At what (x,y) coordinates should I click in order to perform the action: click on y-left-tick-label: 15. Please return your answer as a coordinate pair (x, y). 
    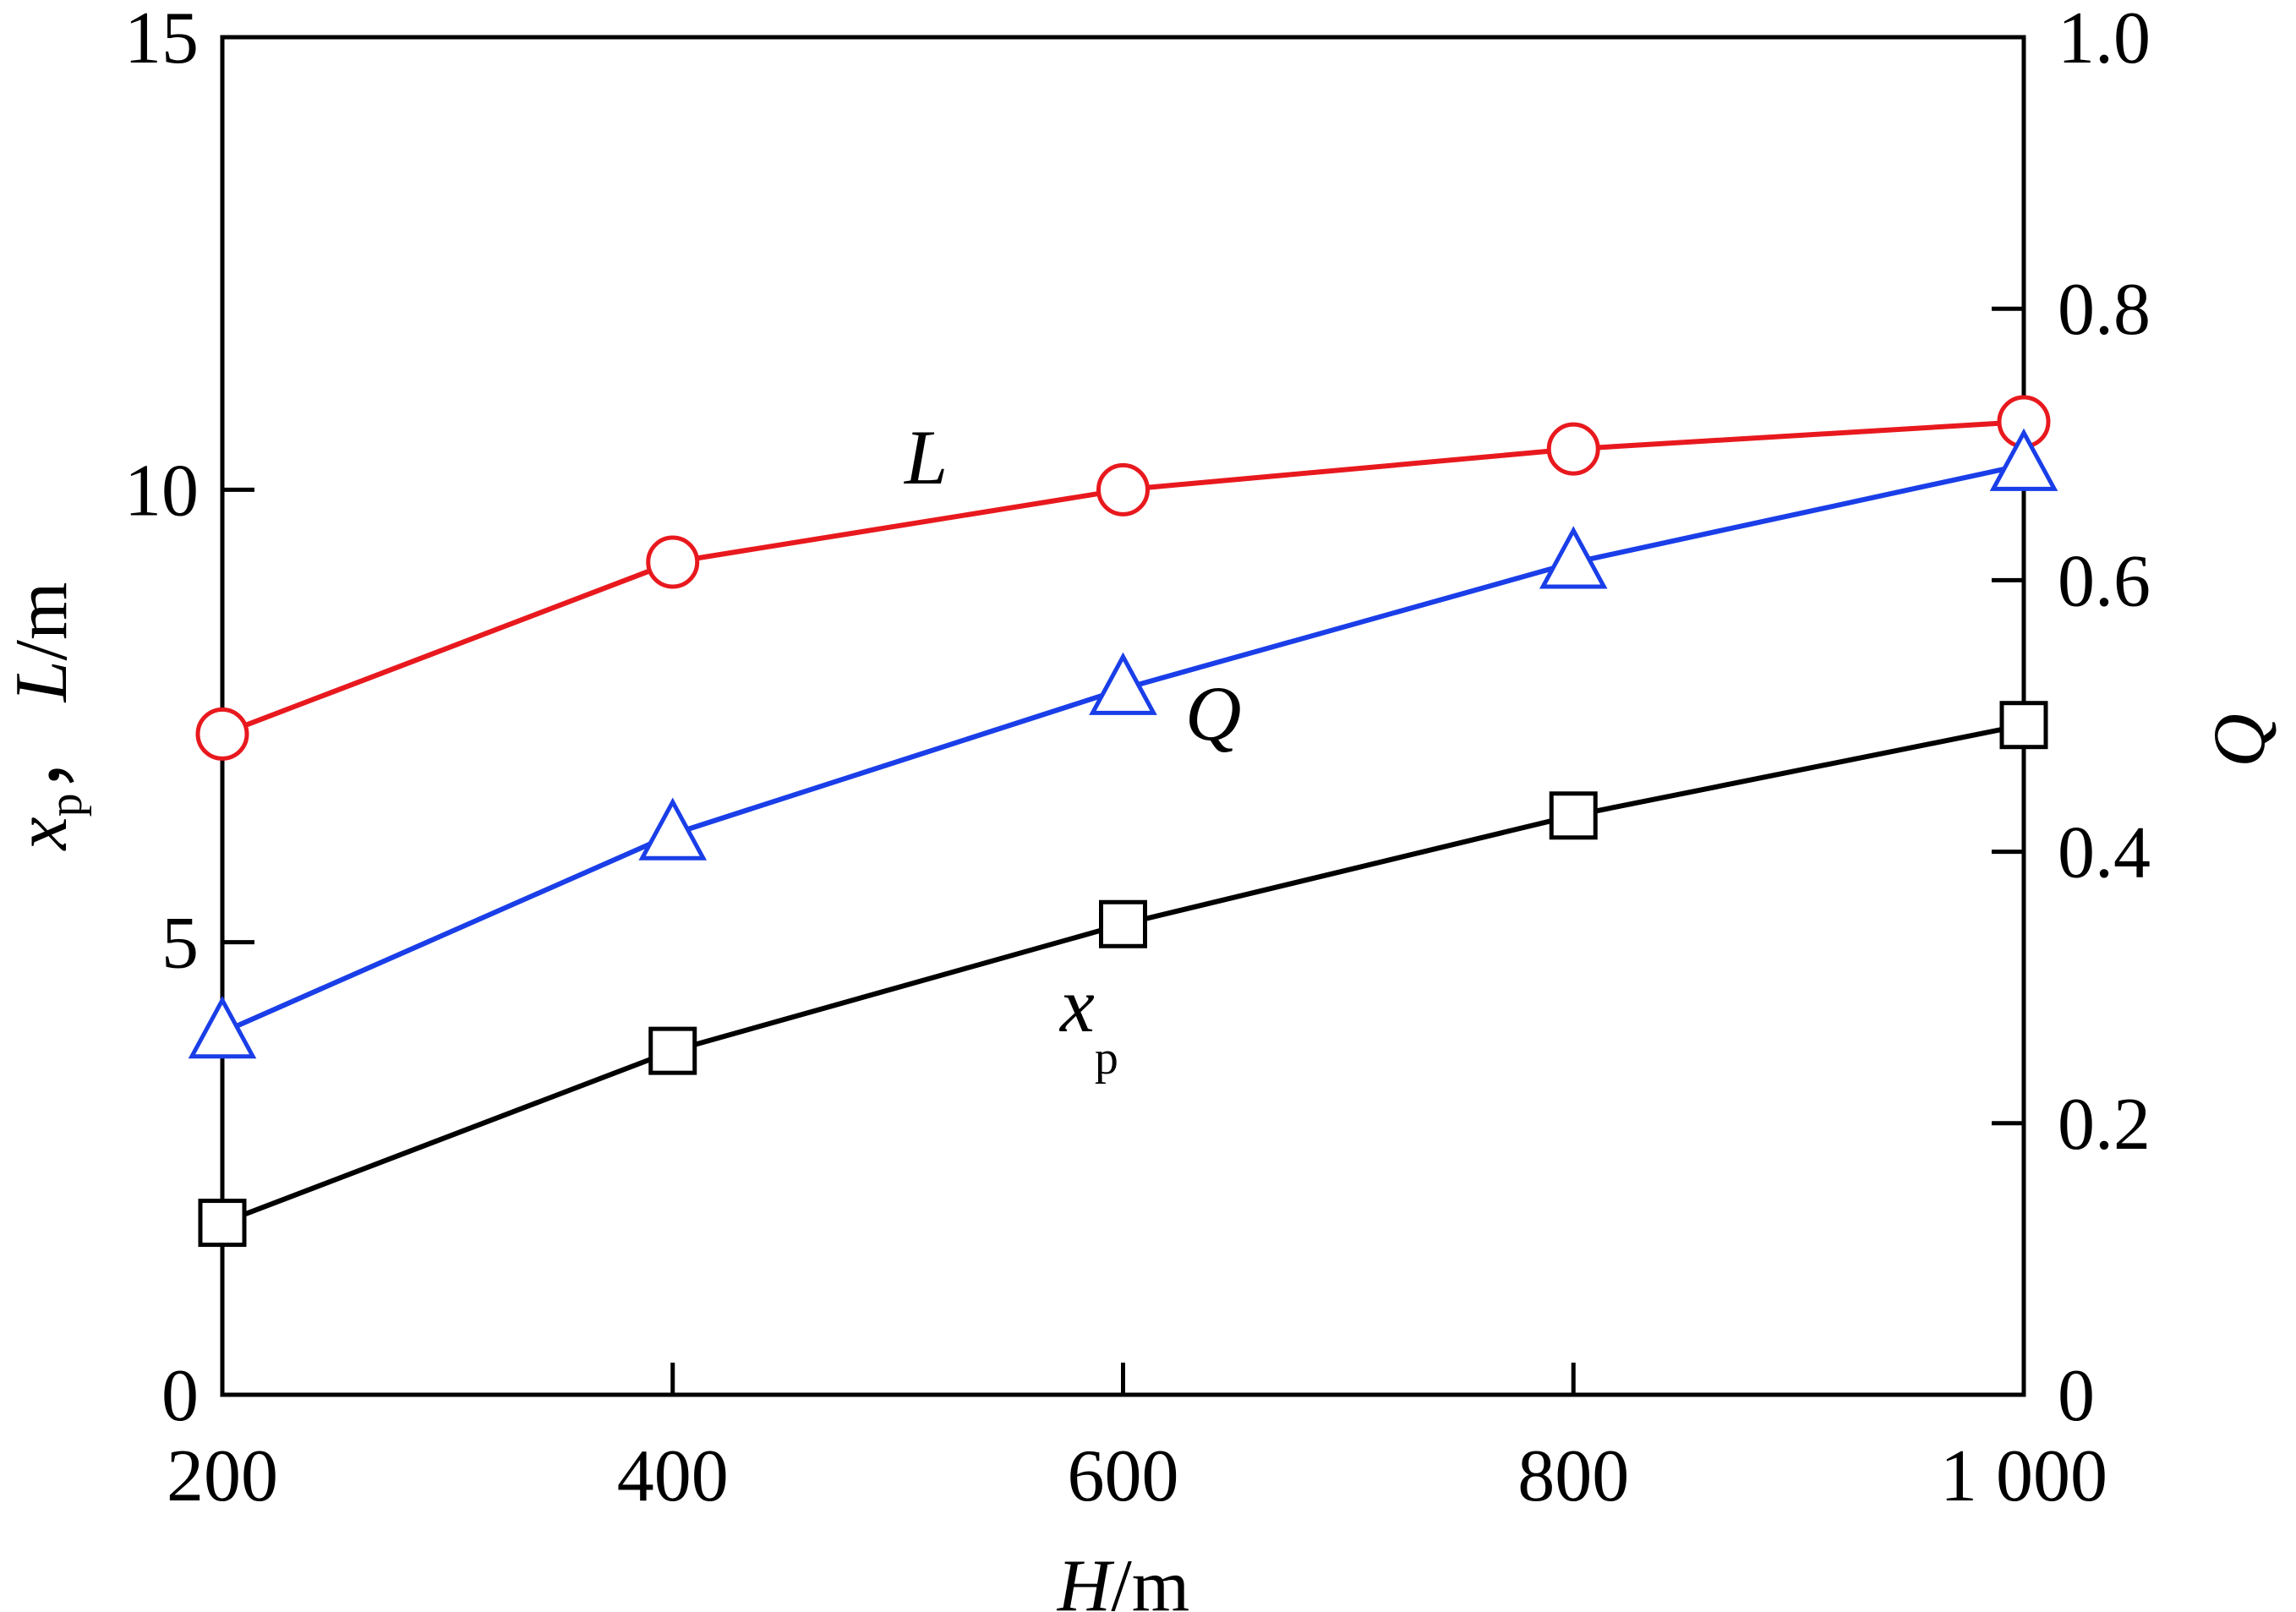
    Looking at the image, I should click on (161, 39).